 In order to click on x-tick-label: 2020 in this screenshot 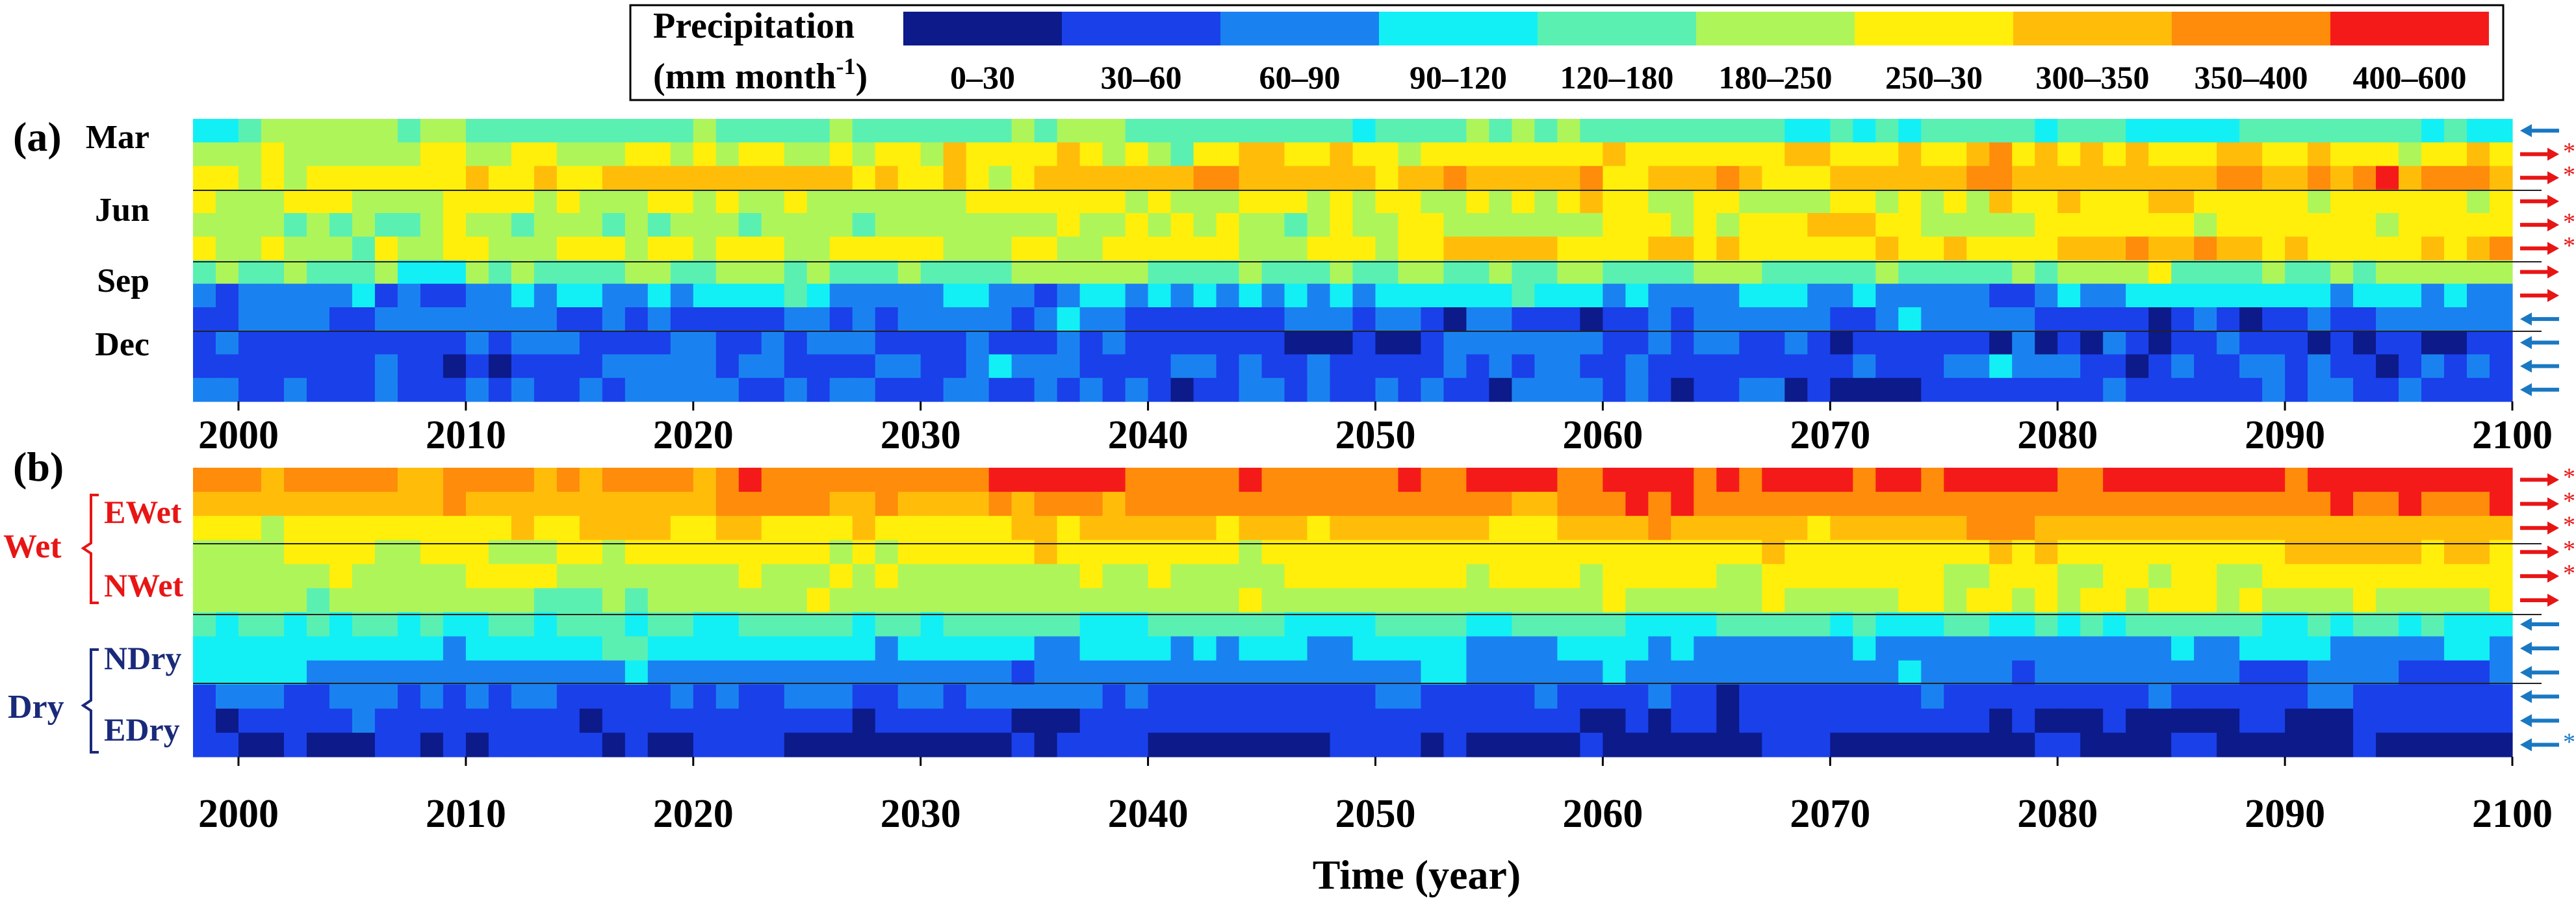, I will do `click(694, 435)`.